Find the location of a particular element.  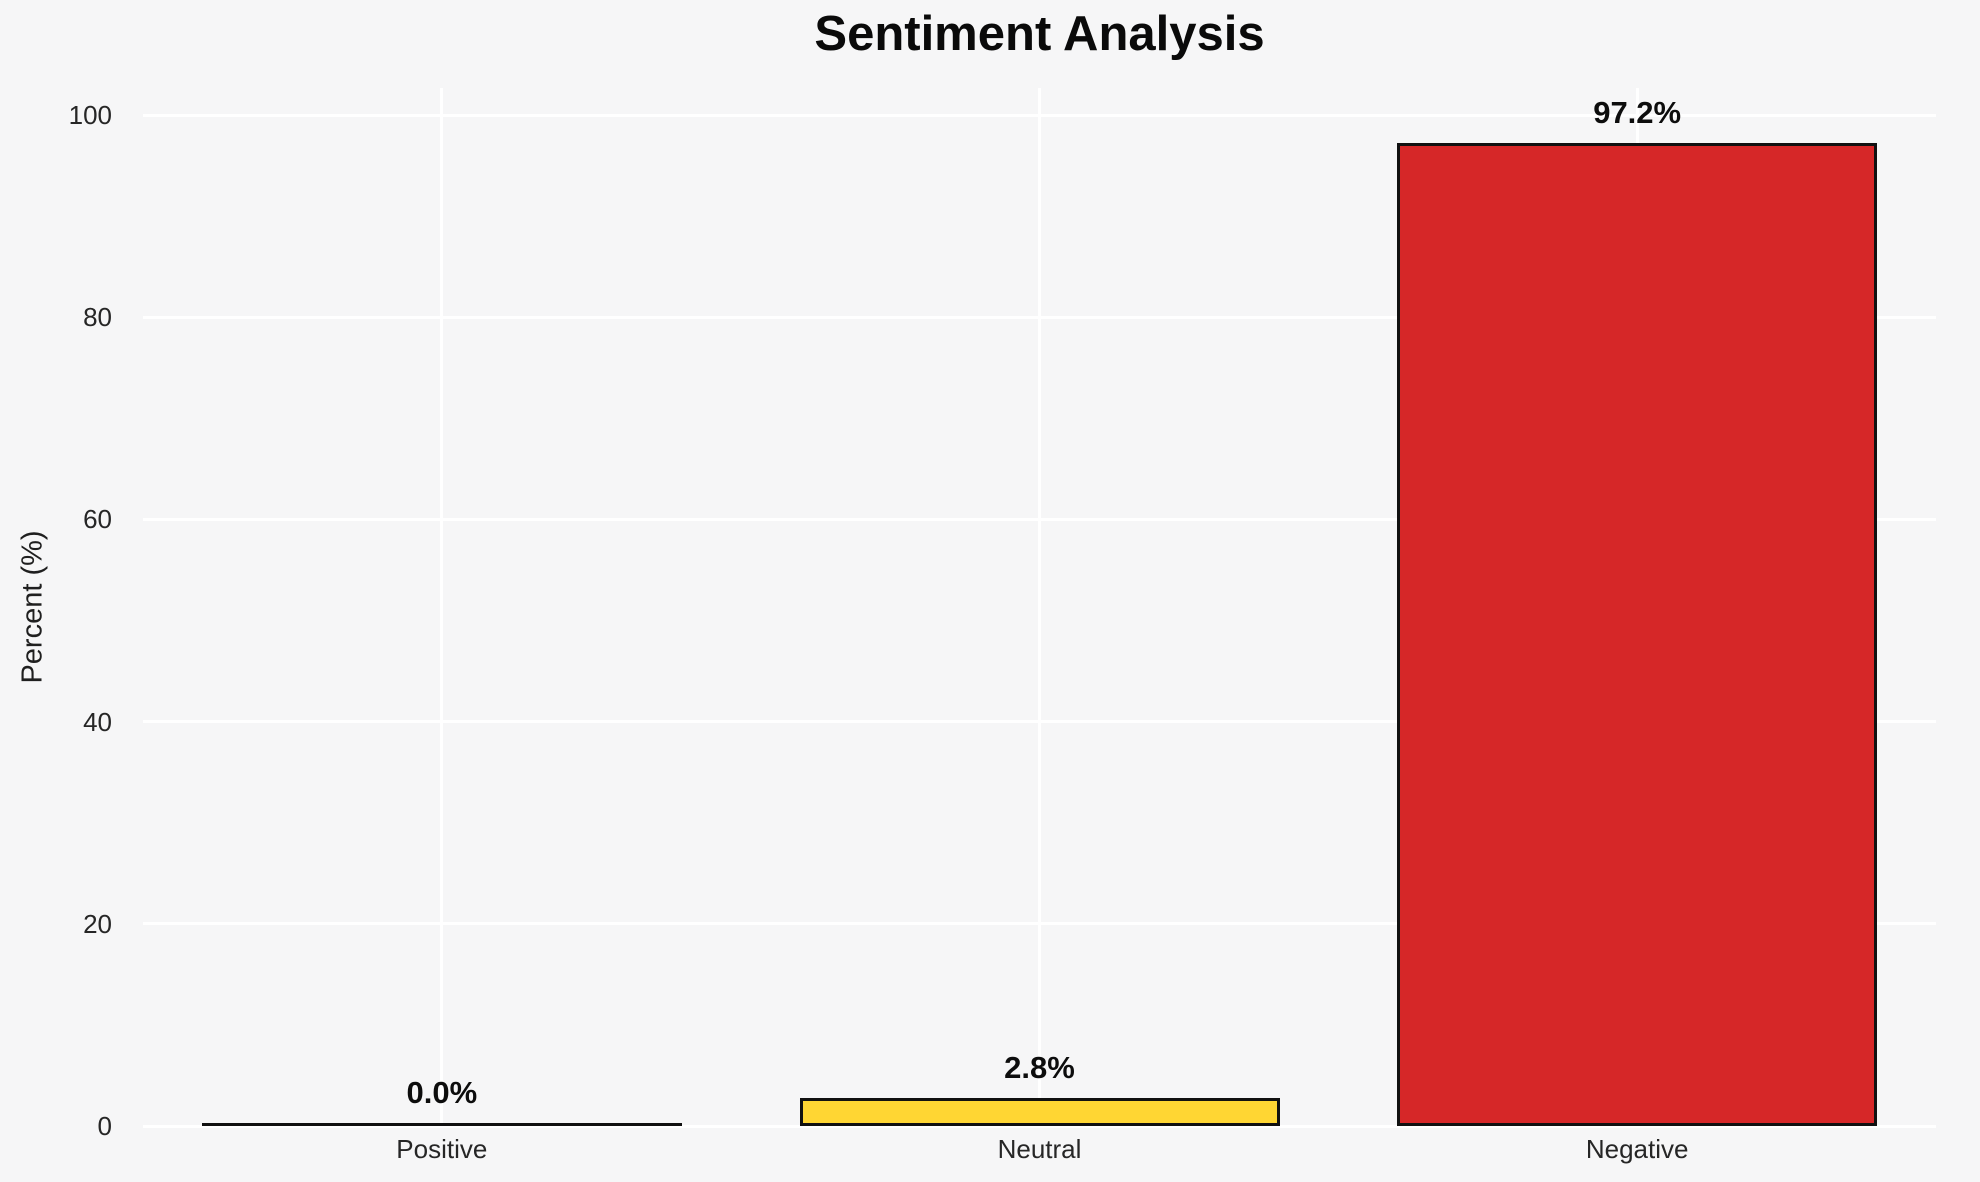

y-tick-label-40: 40 is located at coordinates (97, 721).